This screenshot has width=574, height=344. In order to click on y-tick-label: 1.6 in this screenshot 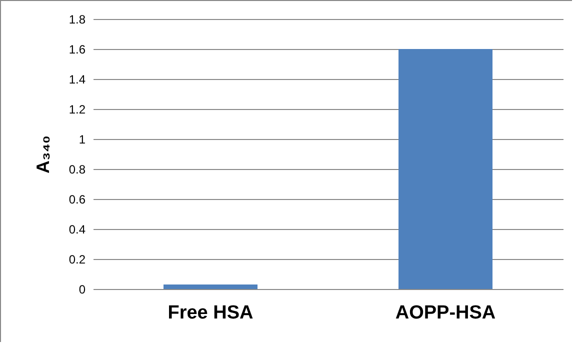, I will do `click(77, 49)`.